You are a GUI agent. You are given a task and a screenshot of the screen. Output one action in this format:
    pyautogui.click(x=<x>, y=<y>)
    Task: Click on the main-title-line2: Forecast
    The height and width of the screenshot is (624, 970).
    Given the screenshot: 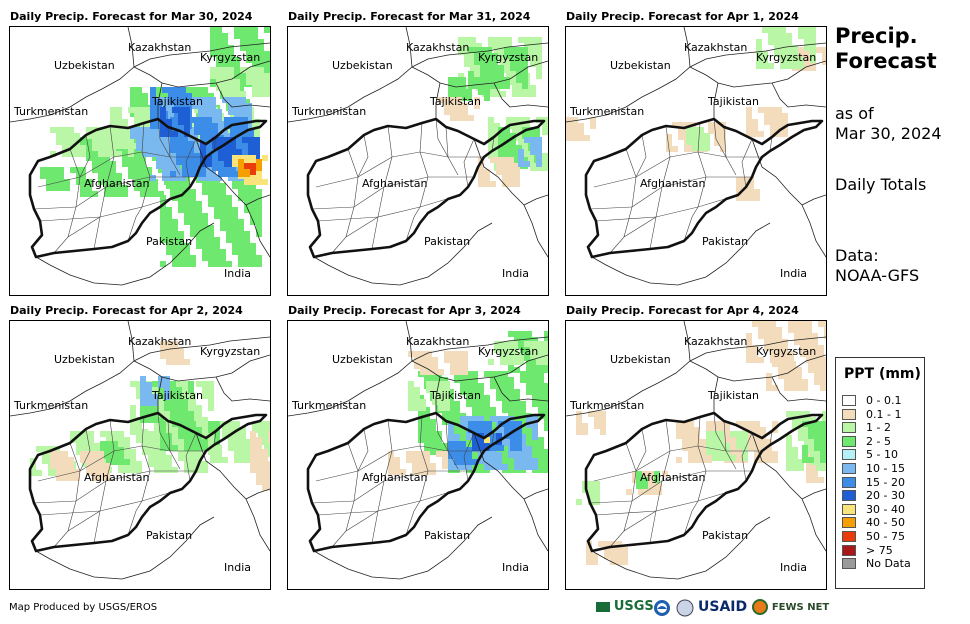 What is the action you would take?
    pyautogui.click(x=886, y=61)
    